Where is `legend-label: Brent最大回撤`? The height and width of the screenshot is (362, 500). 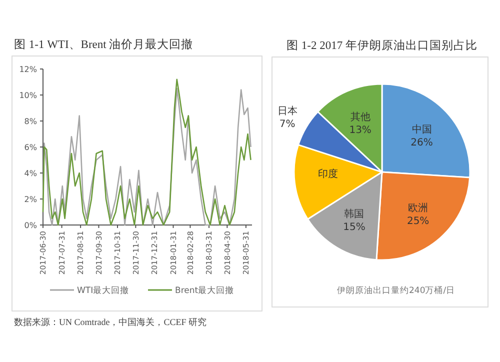 legend-label: Brent最大回撤 is located at coordinates (204, 290).